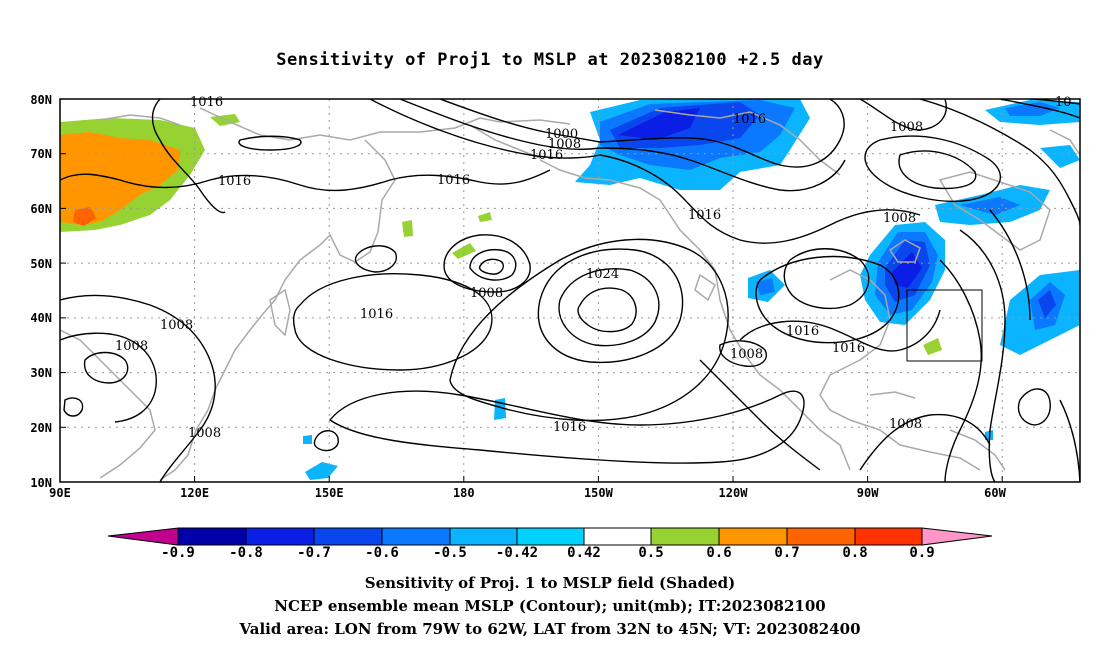  I want to click on colorbar-label: -0.7, so click(314, 553).